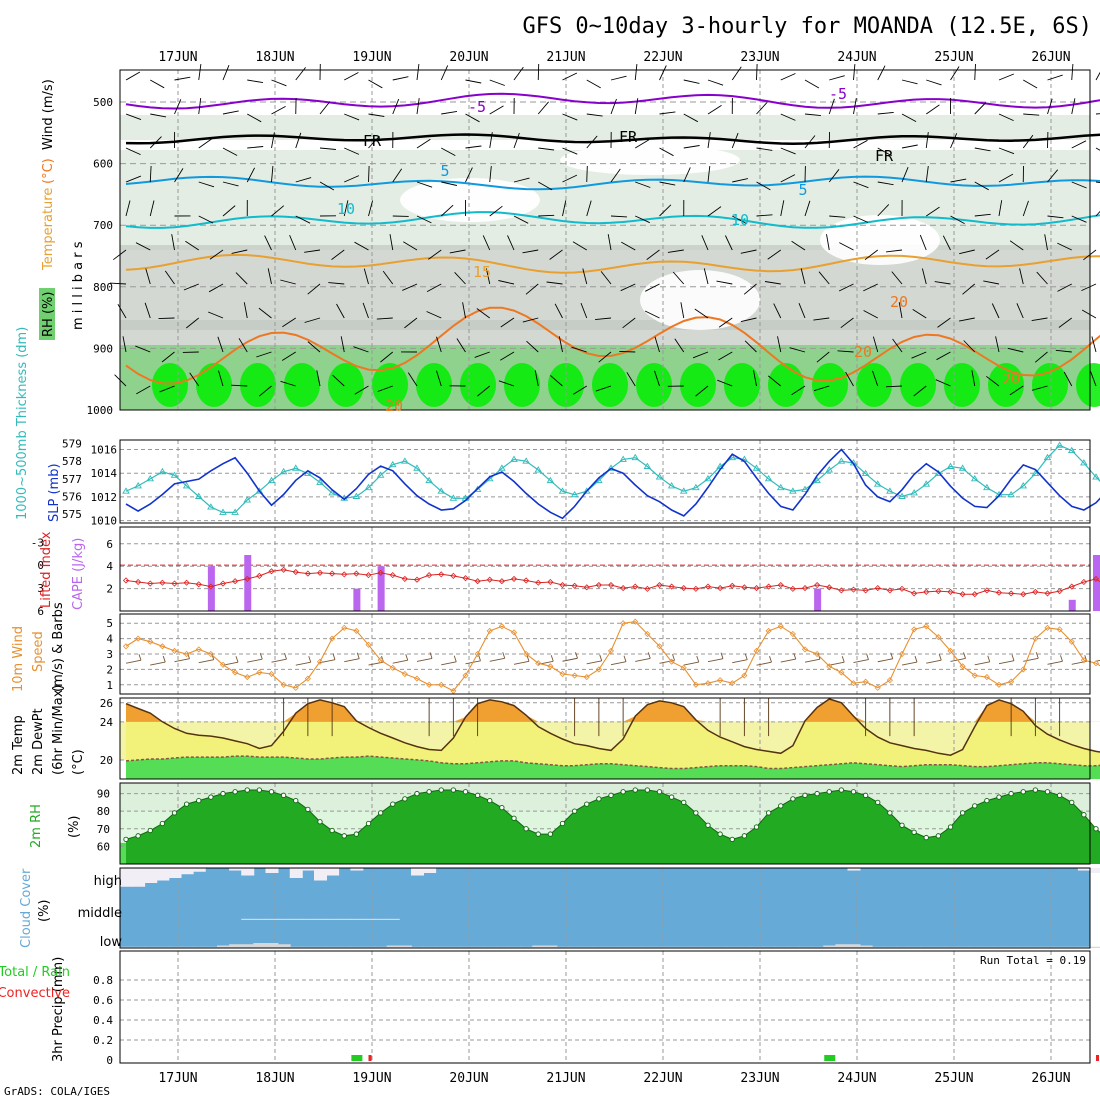 This screenshot has height=1100, width=1100. What do you see at coordinates (565, 1078) in the screenshot?
I see `date-label-bottom: 21JUN` at bounding box center [565, 1078].